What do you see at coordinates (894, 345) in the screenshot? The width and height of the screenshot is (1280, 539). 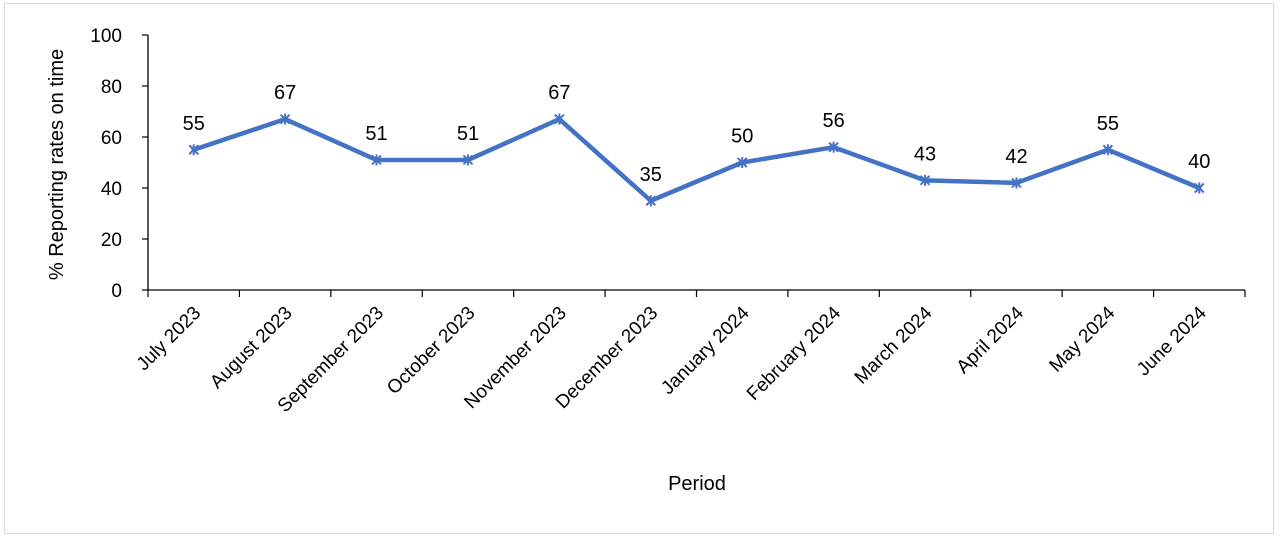 I see `x-tick-label: March 2024` at bounding box center [894, 345].